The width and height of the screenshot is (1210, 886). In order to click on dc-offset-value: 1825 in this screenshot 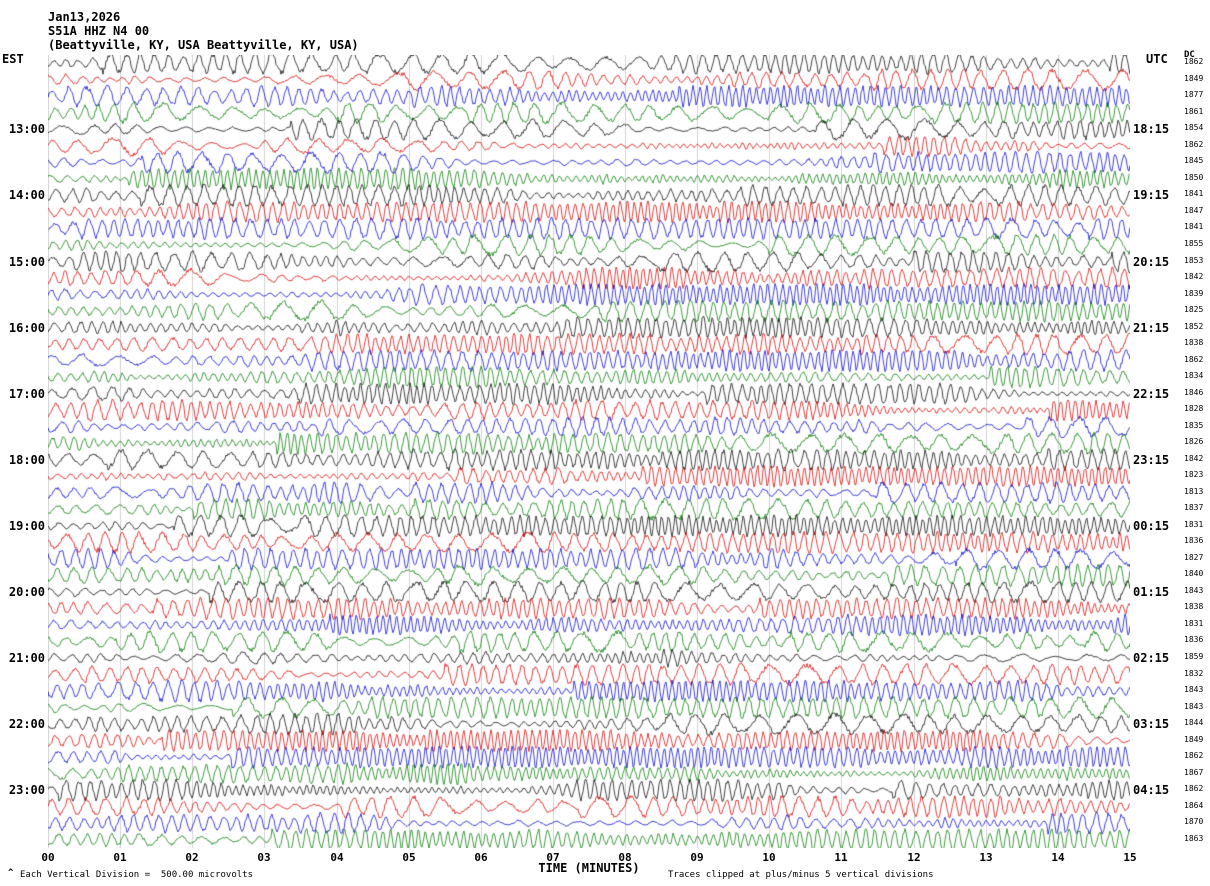, I will do `click(1194, 309)`.